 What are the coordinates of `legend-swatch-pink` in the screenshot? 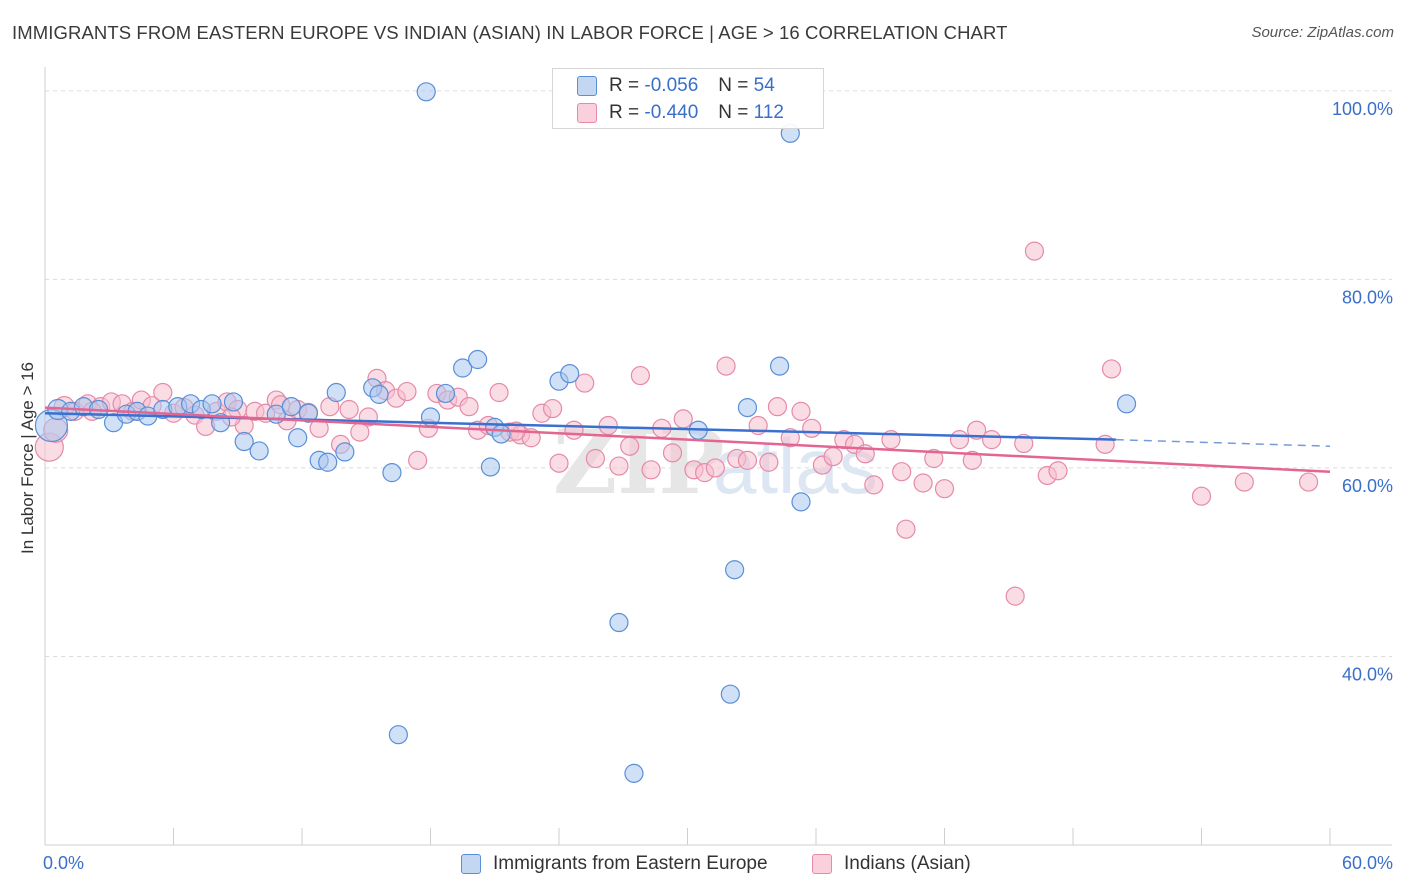 It's located at (587, 113).